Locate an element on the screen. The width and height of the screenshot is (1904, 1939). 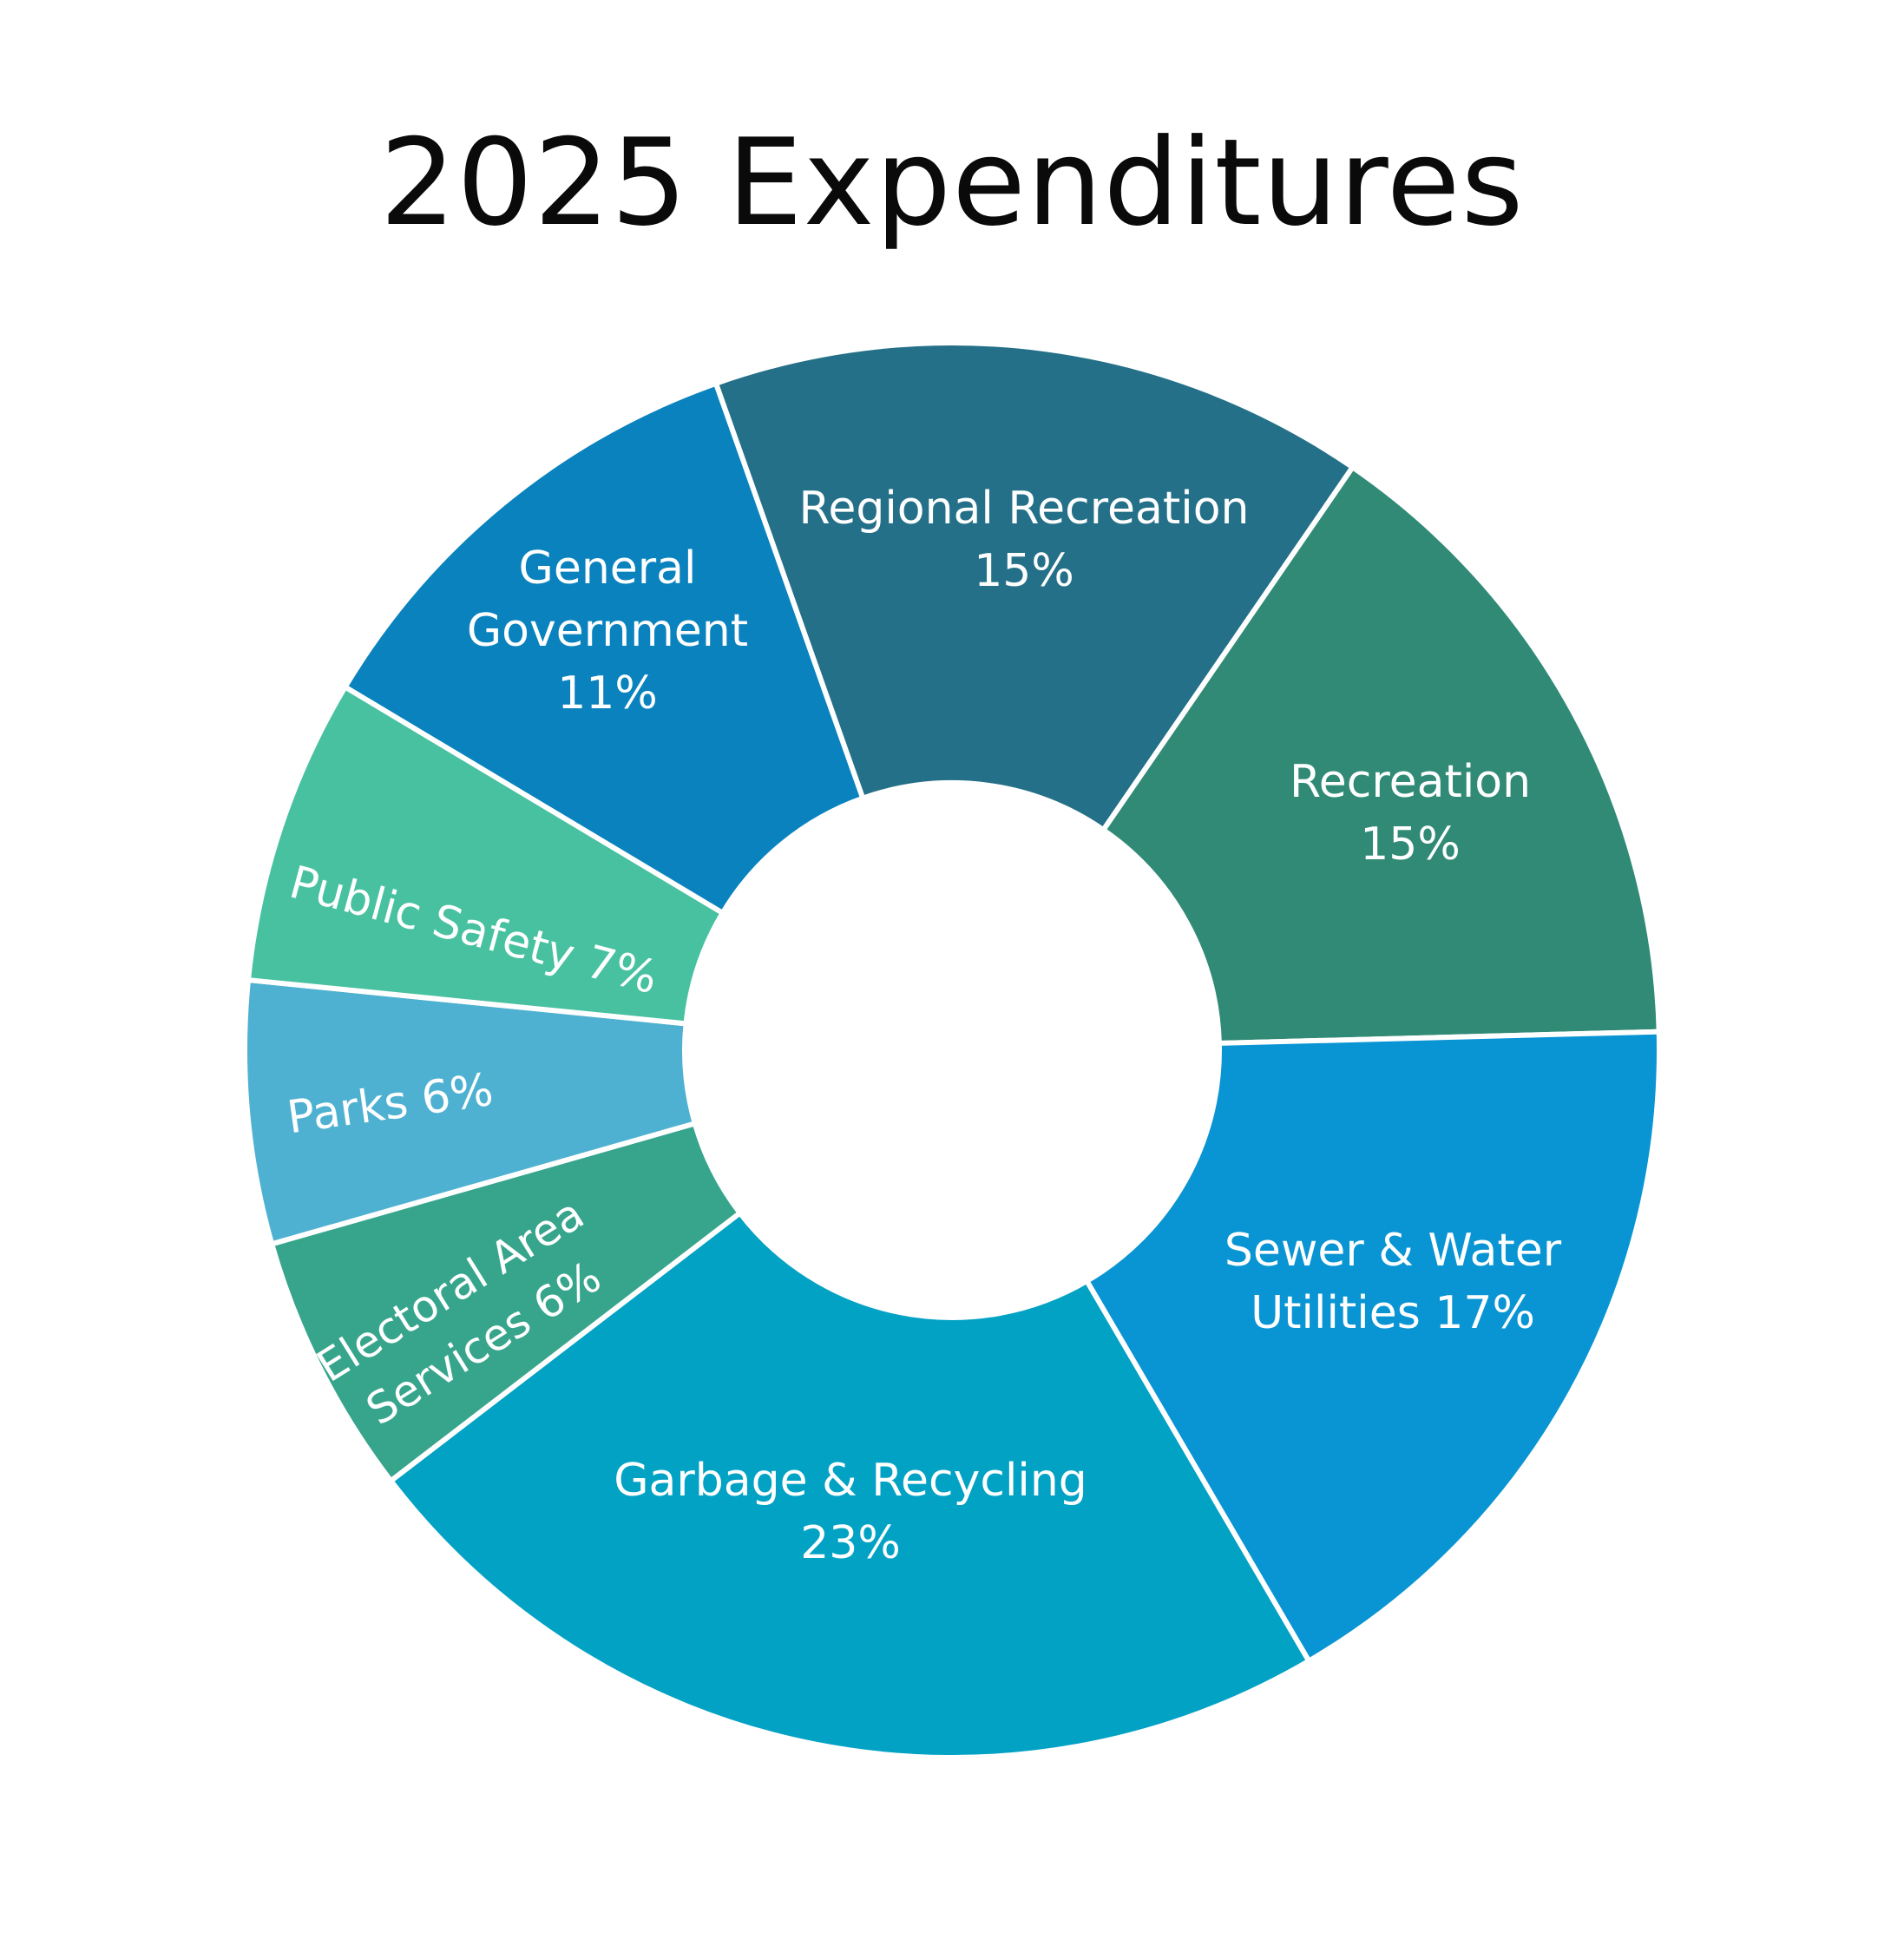
slice-regional-recreation is located at coordinates (1034, 586).